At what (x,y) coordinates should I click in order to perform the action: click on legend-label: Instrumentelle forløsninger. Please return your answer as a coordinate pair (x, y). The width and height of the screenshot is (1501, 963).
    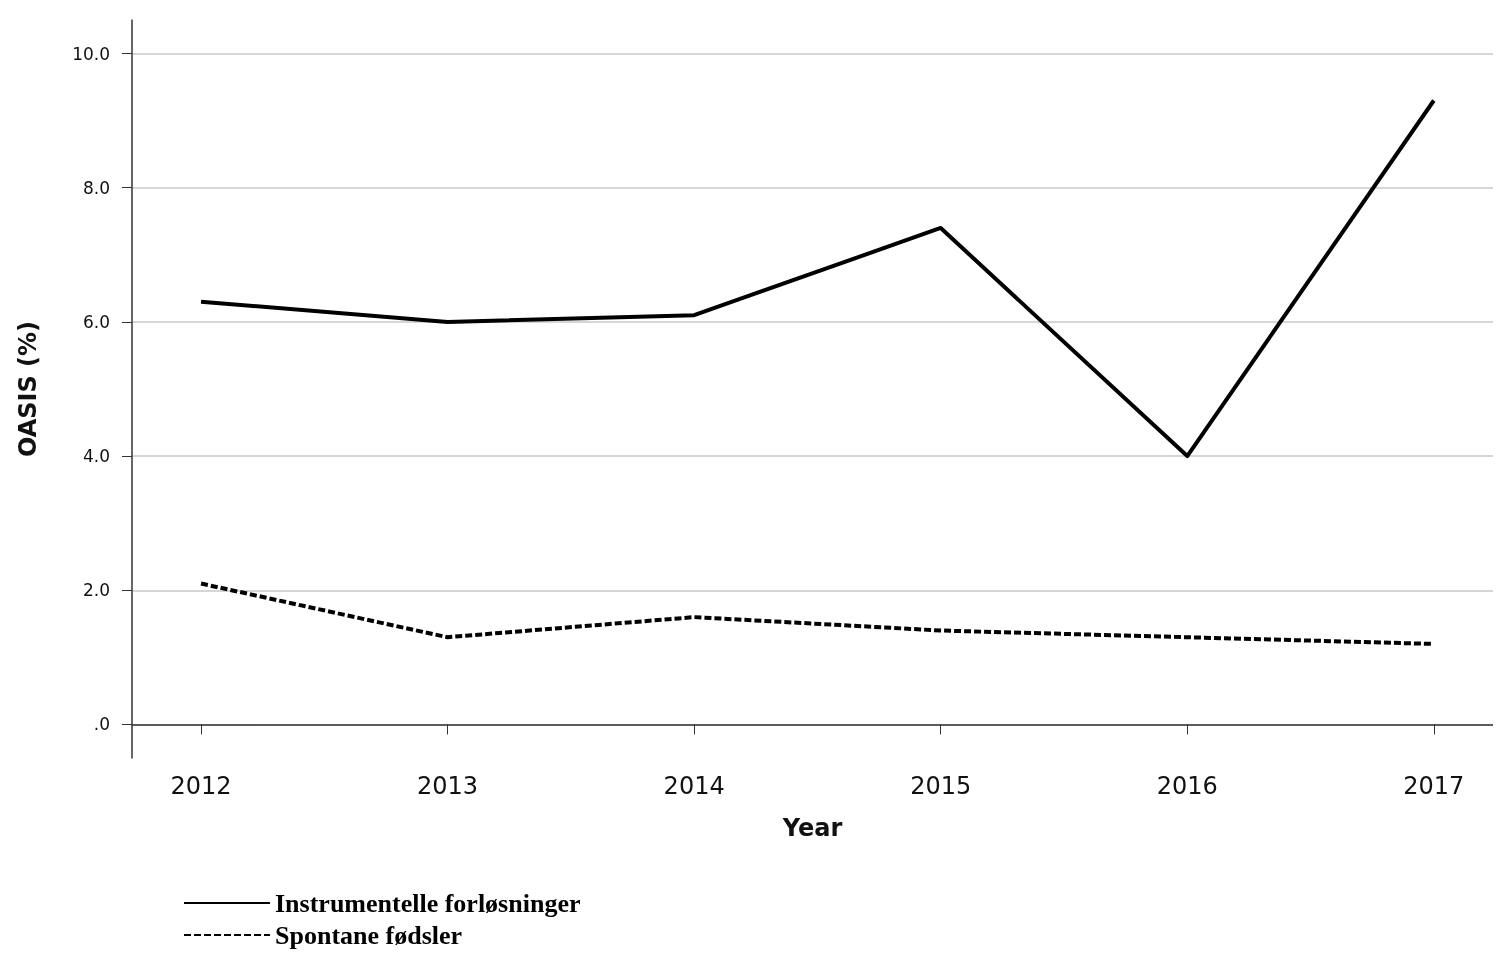
    Looking at the image, I should click on (428, 903).